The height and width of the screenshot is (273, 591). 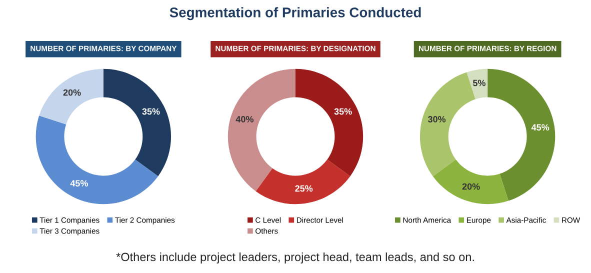 What do you see at coordinates (295, 258) in the screenshot?
I see `text: *Others include project leaders, project head, team leads, and so on.` at bounding box center [295, 258].